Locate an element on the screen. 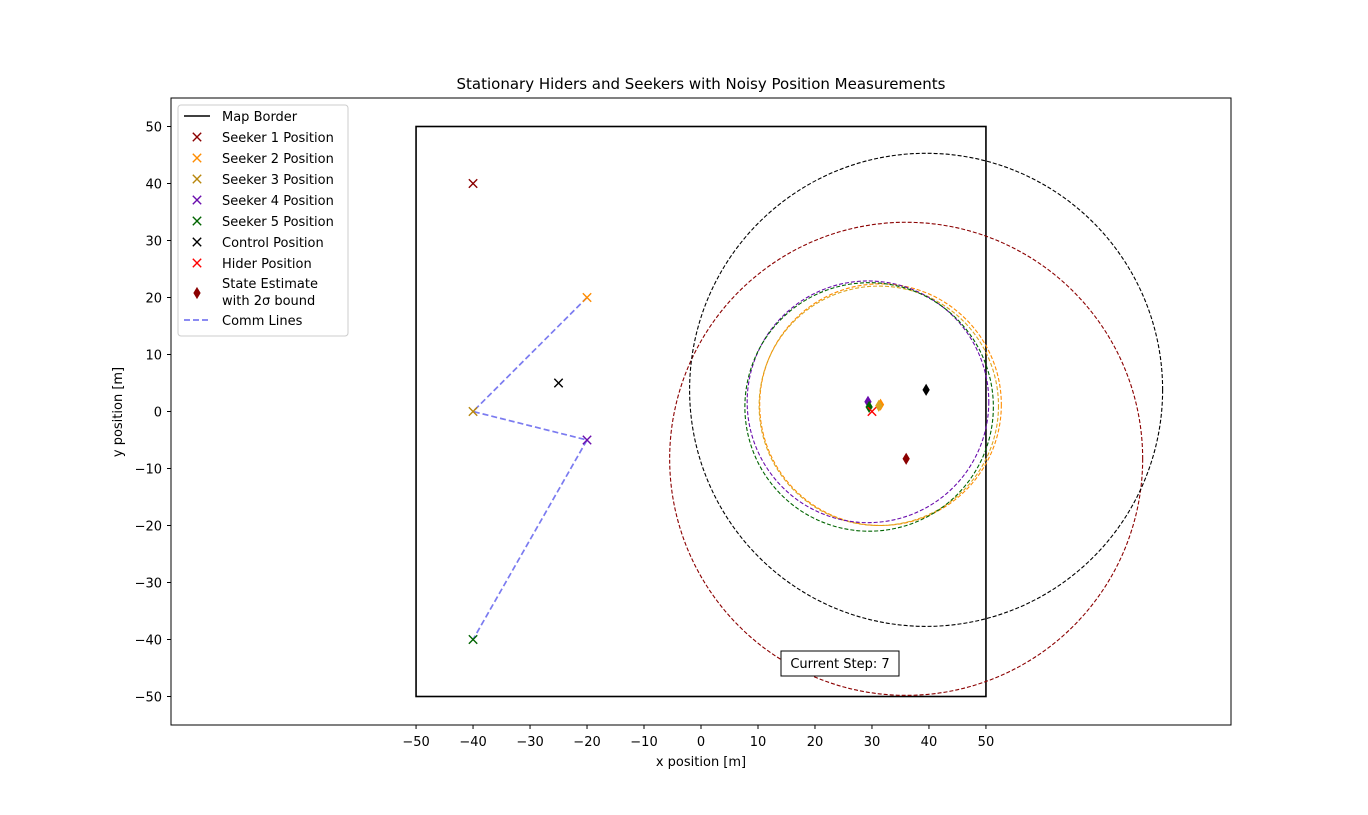  legend-seeker-4-label: Seeker 4 Position is located at coordinates (278, 201).